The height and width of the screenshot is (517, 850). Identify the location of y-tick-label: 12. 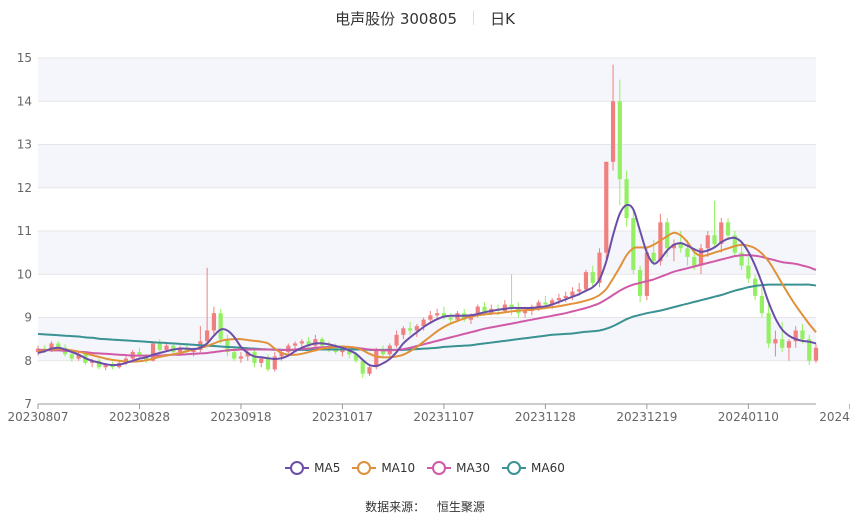
(24, 188).